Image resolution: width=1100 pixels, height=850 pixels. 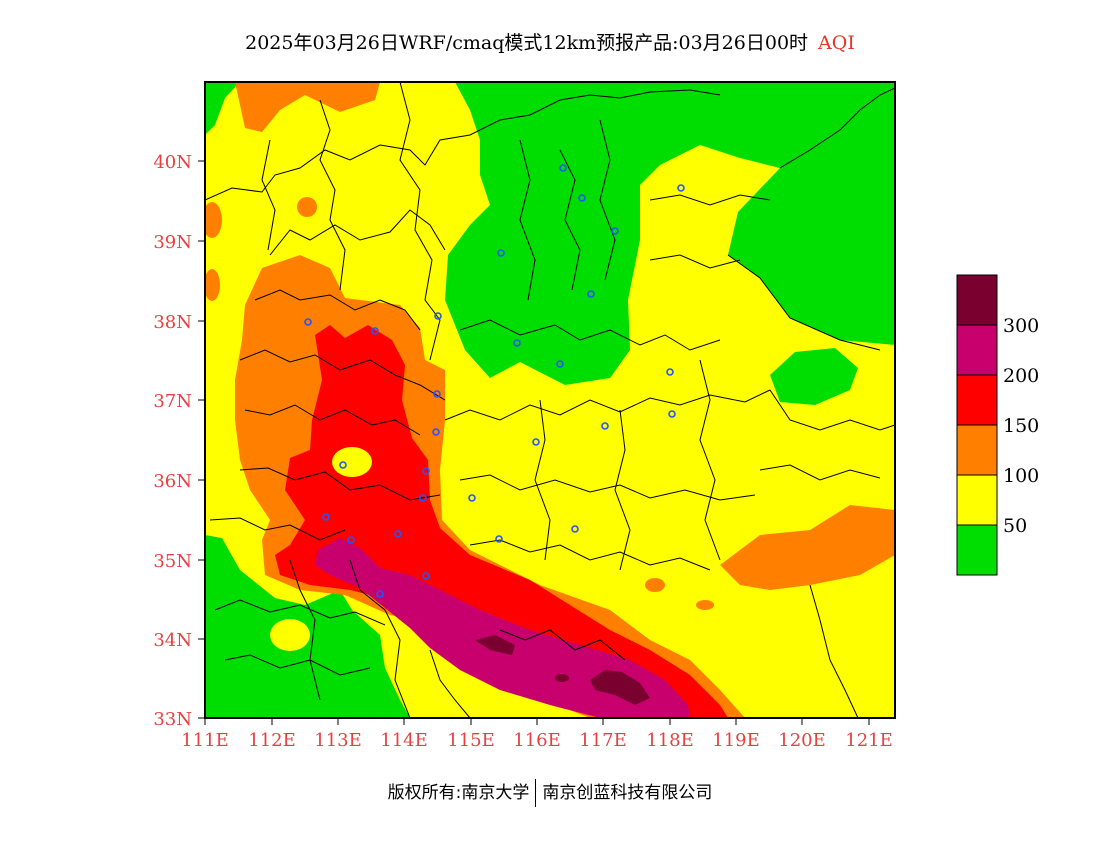 I want to click on legend-label-150: 150, so click(x=1021, y=426).